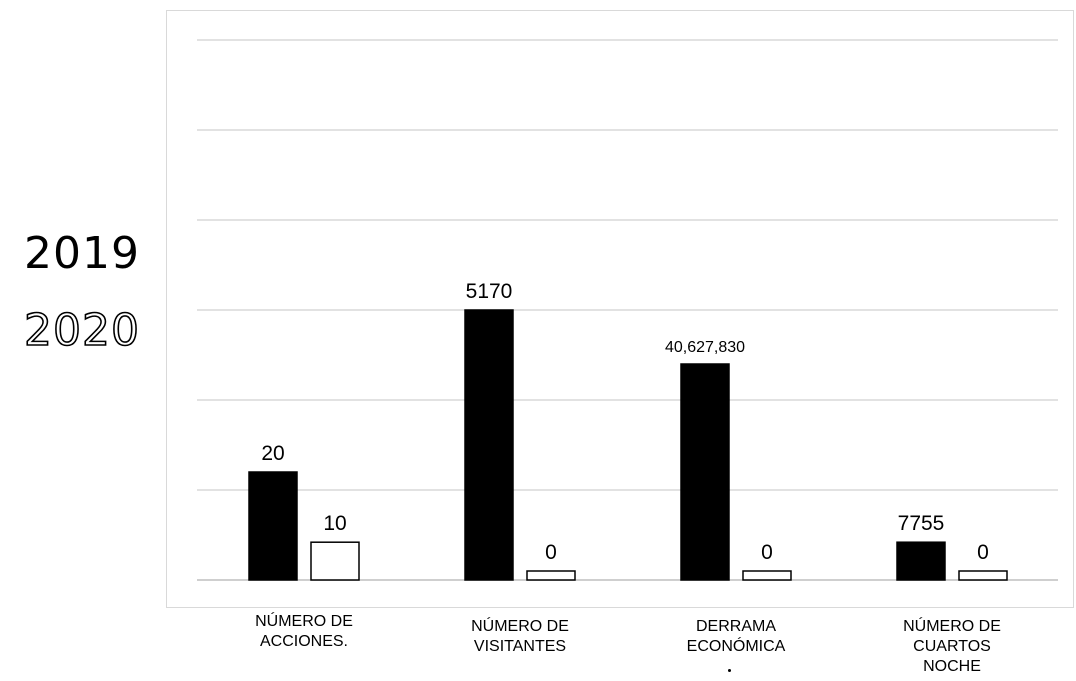 The width and height of the screenshot is (1076, 681). What do you see at coordinates (520, 637) in the screenshot?
I see `category-label-1: NÚMERO DE VISITANTES` at bounding box center [520, 637].